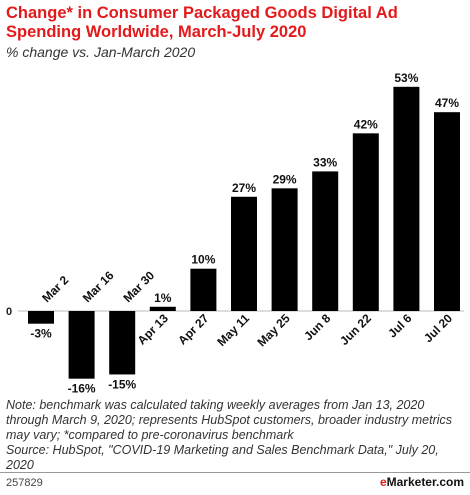  What do you see at coordinates (317, 327) in the screenshot?
I see `category-label: Jun 8` at bounding box center [317, 327].